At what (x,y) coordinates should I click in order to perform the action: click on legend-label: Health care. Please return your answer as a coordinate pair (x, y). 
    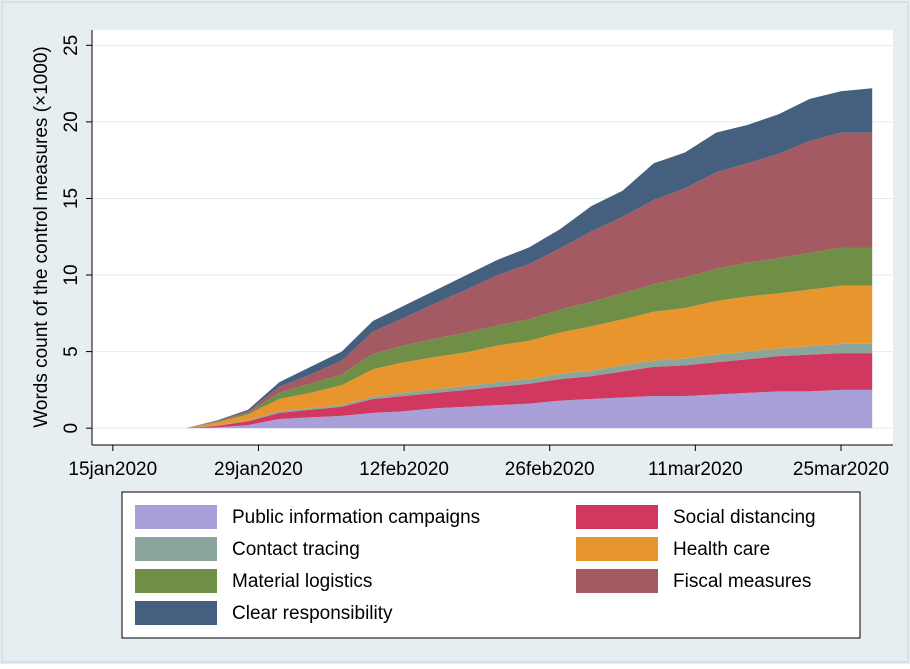
    Looking at the image, I should click on (721, 549).